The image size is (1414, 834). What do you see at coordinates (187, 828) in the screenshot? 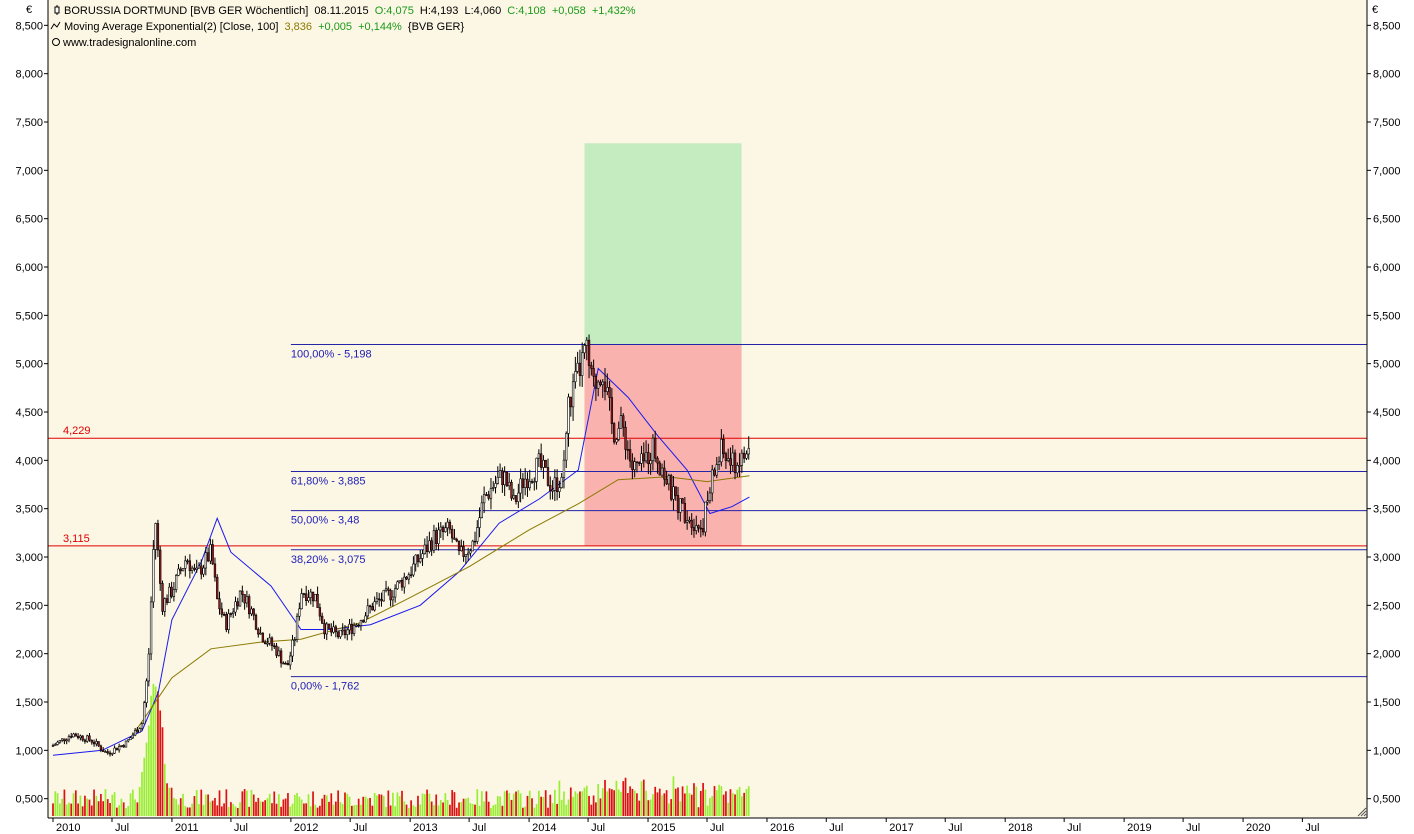
I see `x-tick-label: 2011` at bounding box center [187, 828].